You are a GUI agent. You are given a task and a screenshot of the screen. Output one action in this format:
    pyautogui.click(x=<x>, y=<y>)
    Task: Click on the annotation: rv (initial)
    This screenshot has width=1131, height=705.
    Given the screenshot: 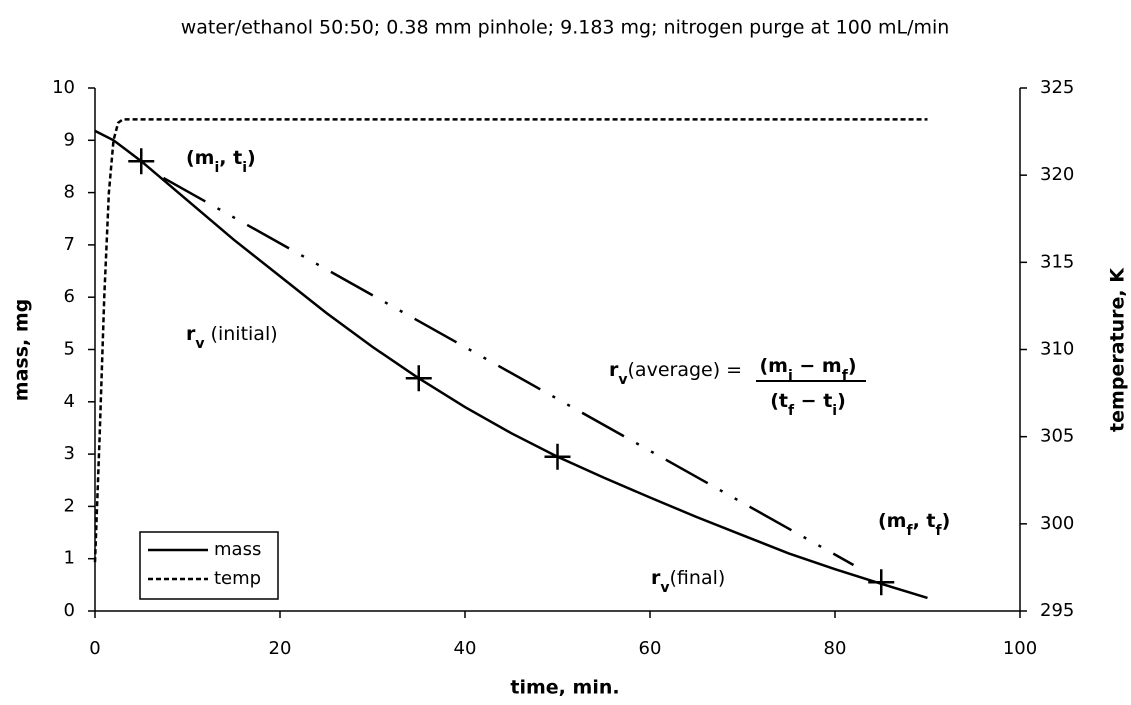 What is the action you would take?
    pyautogui.click(x=232, y=337)
    